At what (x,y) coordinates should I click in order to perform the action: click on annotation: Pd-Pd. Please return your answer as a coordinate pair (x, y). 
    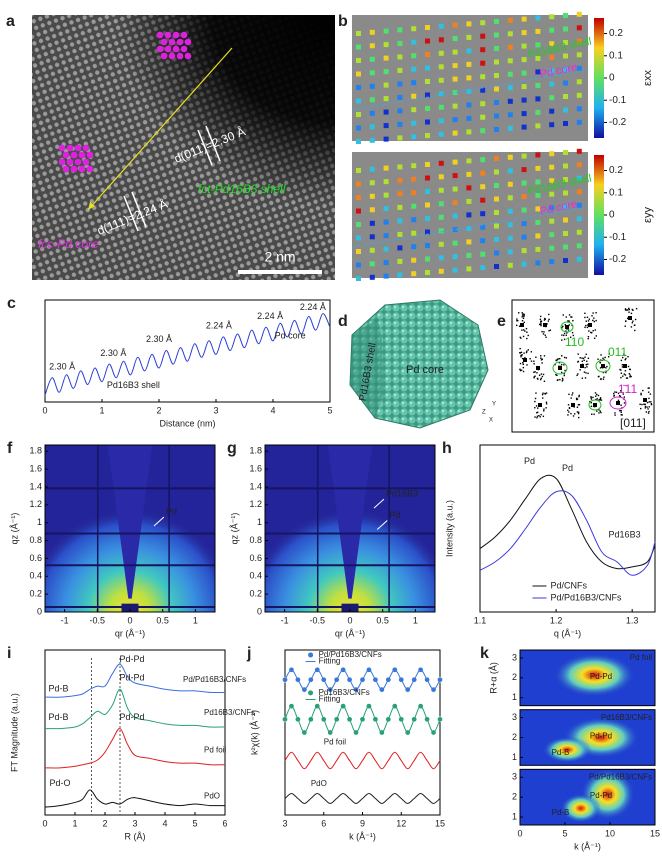
    Looking at the image, I should click on (131, 659).